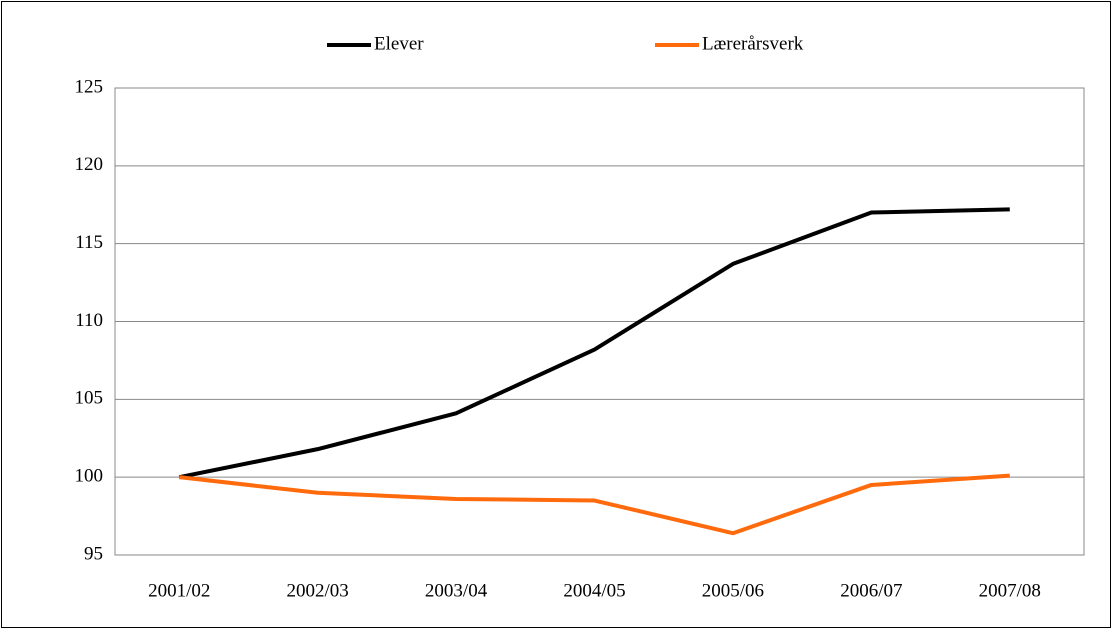  I want to click on y-tick-label: 125, so click(89, 86).